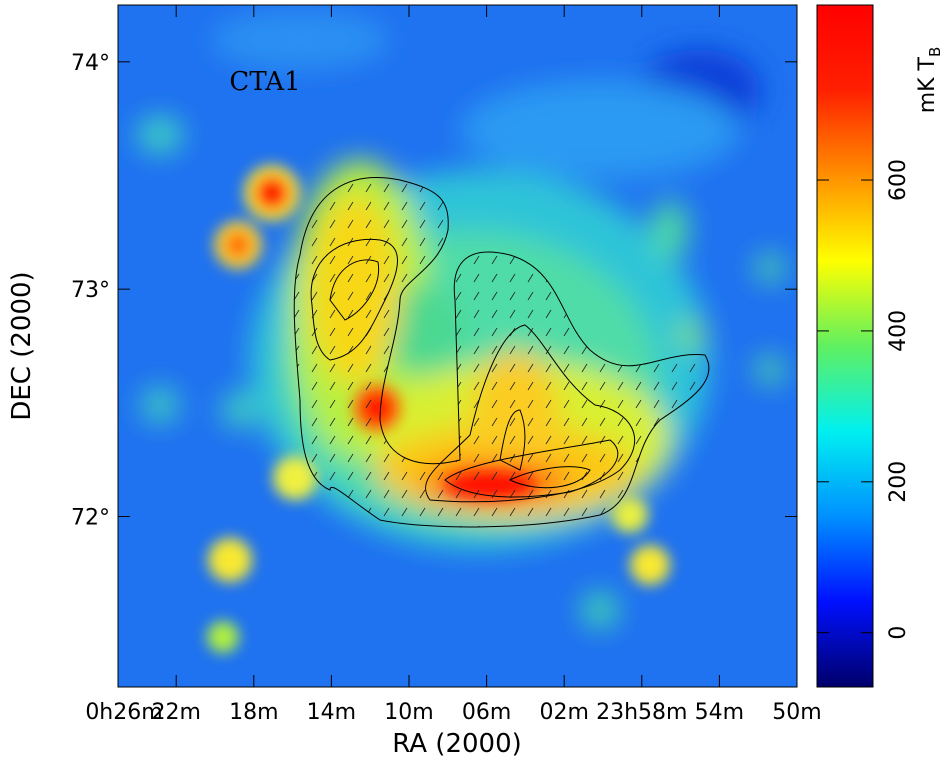 This screenshot has height=776, width=942. I want to click on colorbar-tick-label: 400, so click(898, 331).